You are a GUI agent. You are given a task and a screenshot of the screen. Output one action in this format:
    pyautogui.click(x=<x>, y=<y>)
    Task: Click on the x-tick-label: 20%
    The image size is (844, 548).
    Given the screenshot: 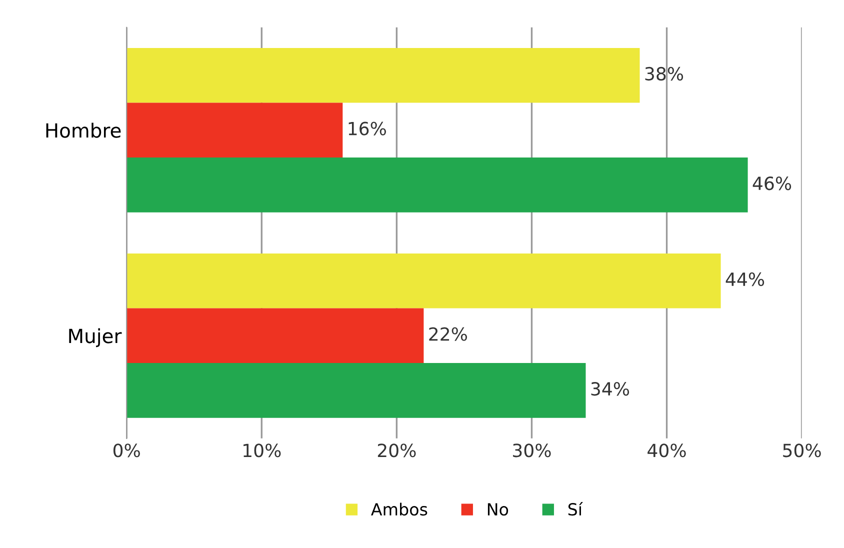 What is the action you would take?
    pyautogui.click(x=397, y=451)
    